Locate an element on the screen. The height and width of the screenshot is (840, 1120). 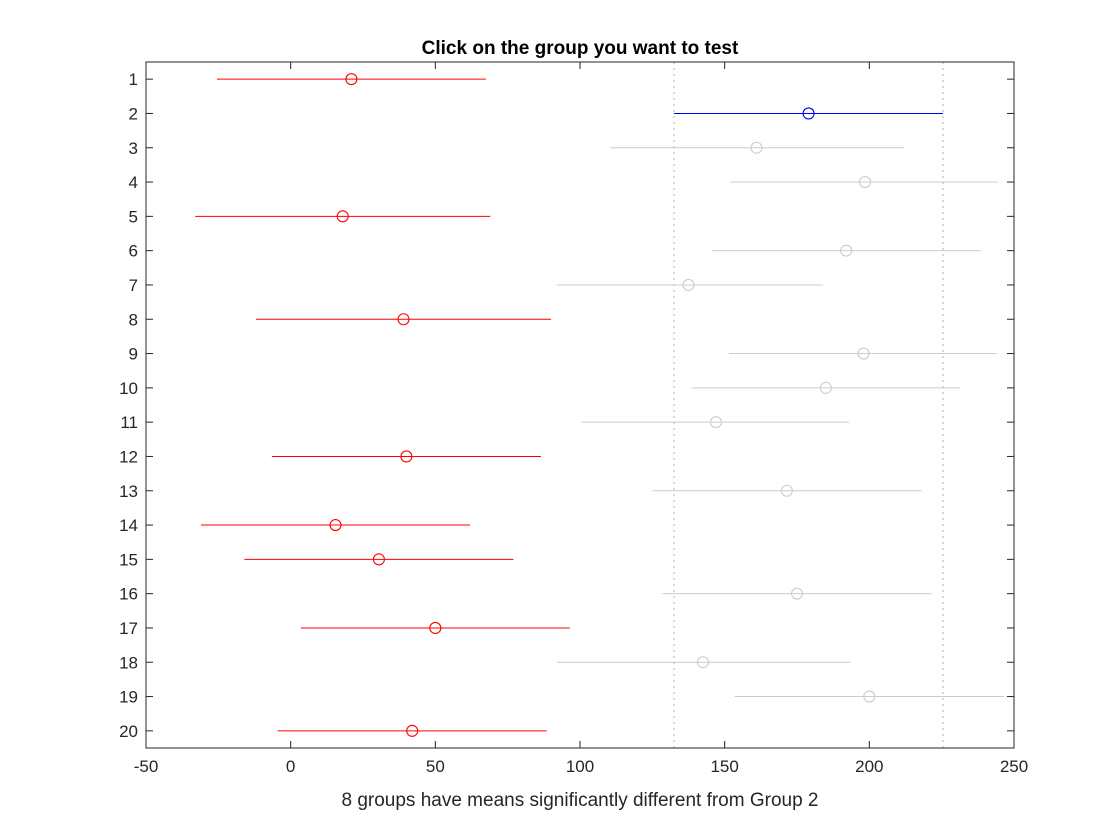
x-tick-label: 100 is located at coordinates (580, 766).